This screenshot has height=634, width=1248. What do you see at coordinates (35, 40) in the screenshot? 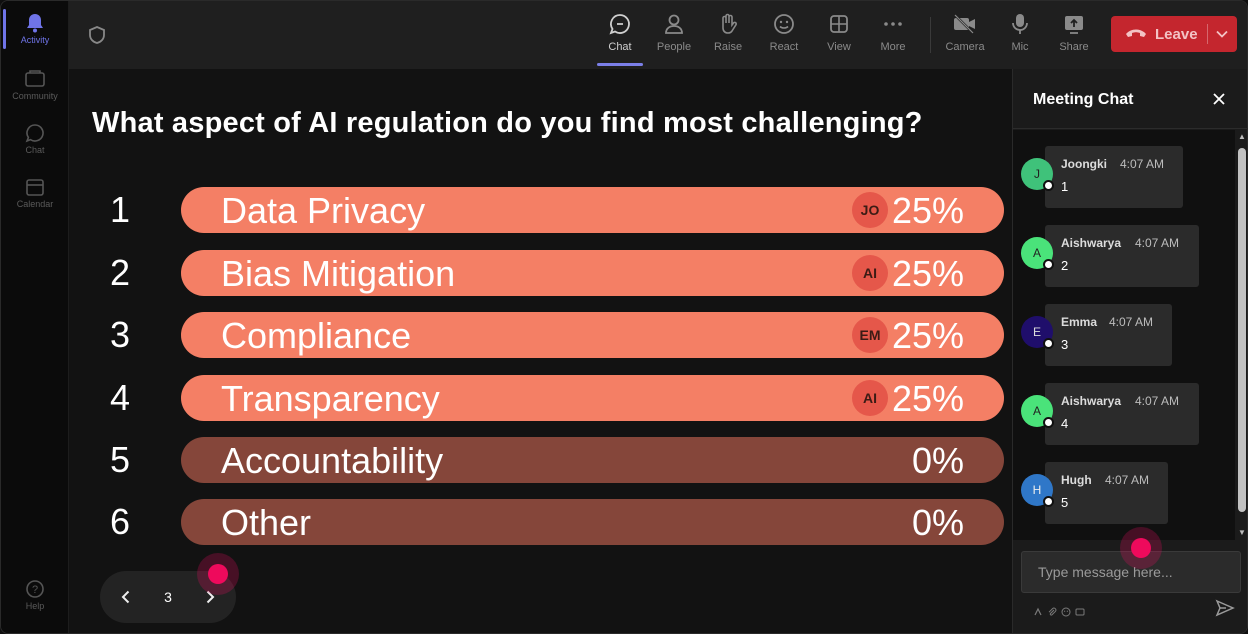
I see `rail-item-label: Activity` at bounding box center [35, 40].